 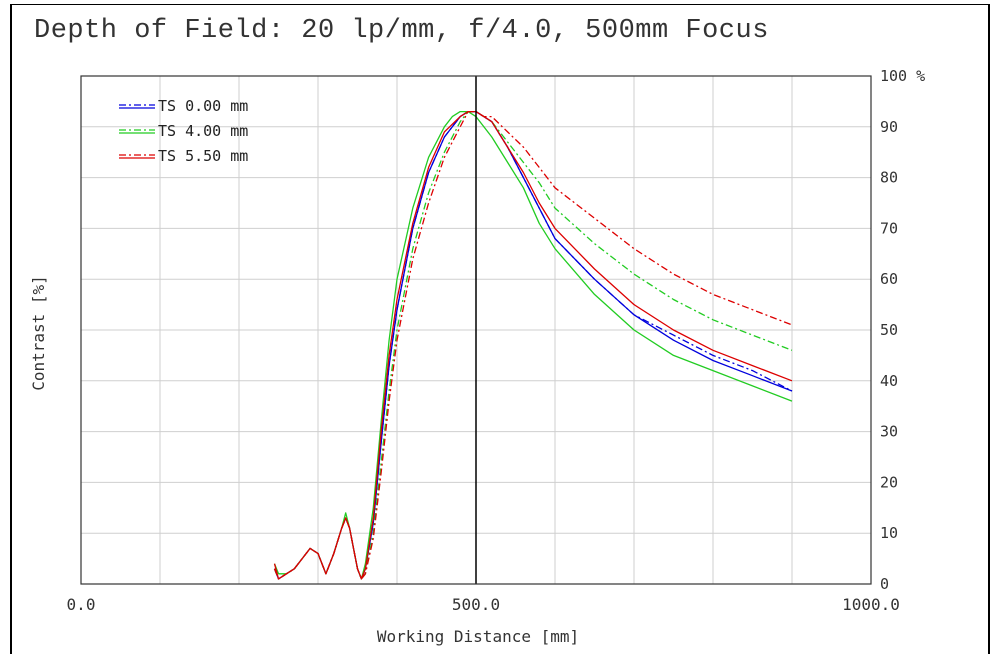 What do you see at coordinates (81, 604) in the screenshot?
I see `x-tick-label: 0.0` at bounding box center [81, 604].